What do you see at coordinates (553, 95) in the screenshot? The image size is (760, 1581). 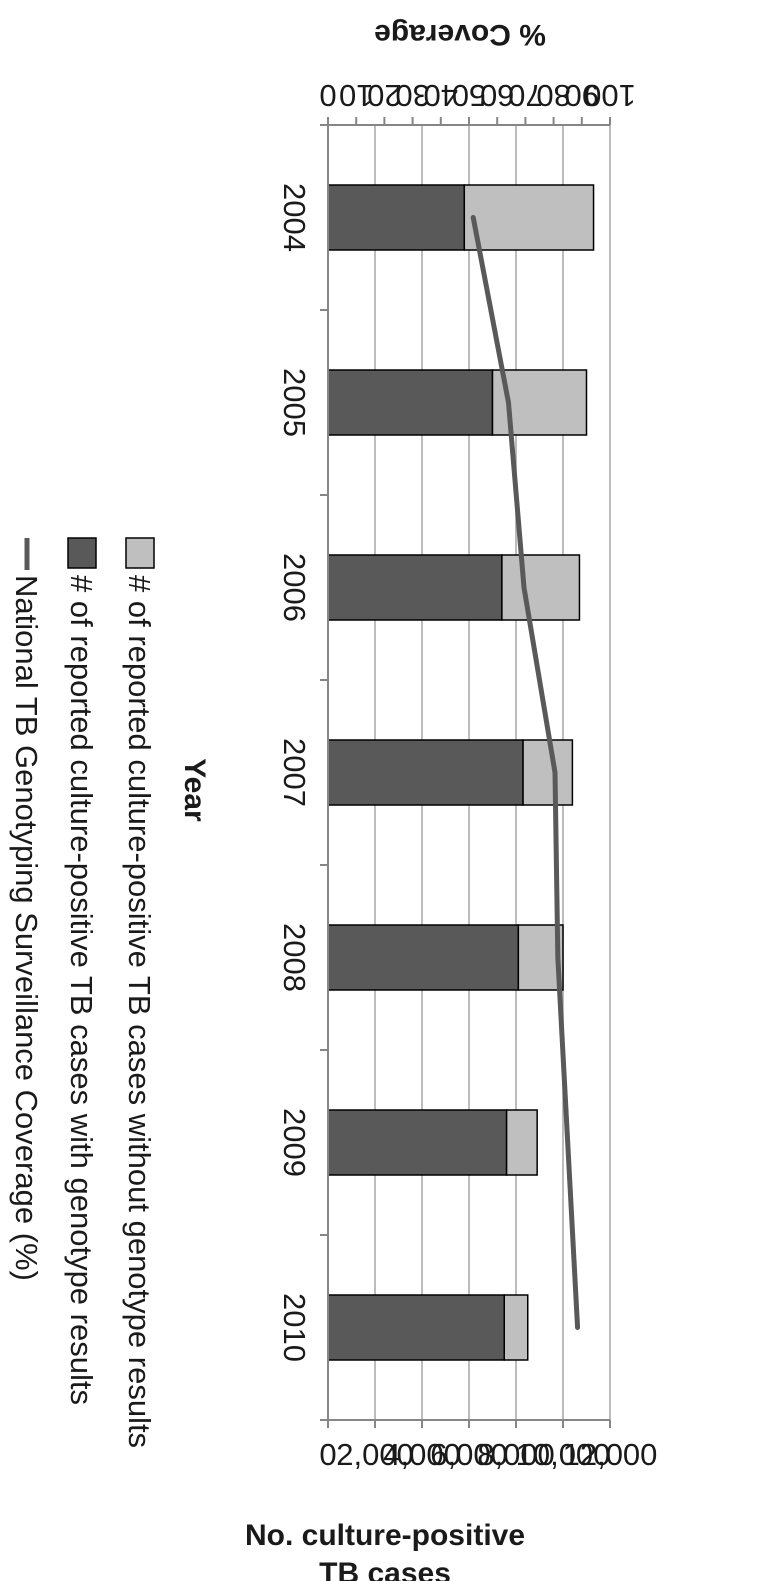 I see `y-tick-label-right: 80` at bounding box center [553, 95].